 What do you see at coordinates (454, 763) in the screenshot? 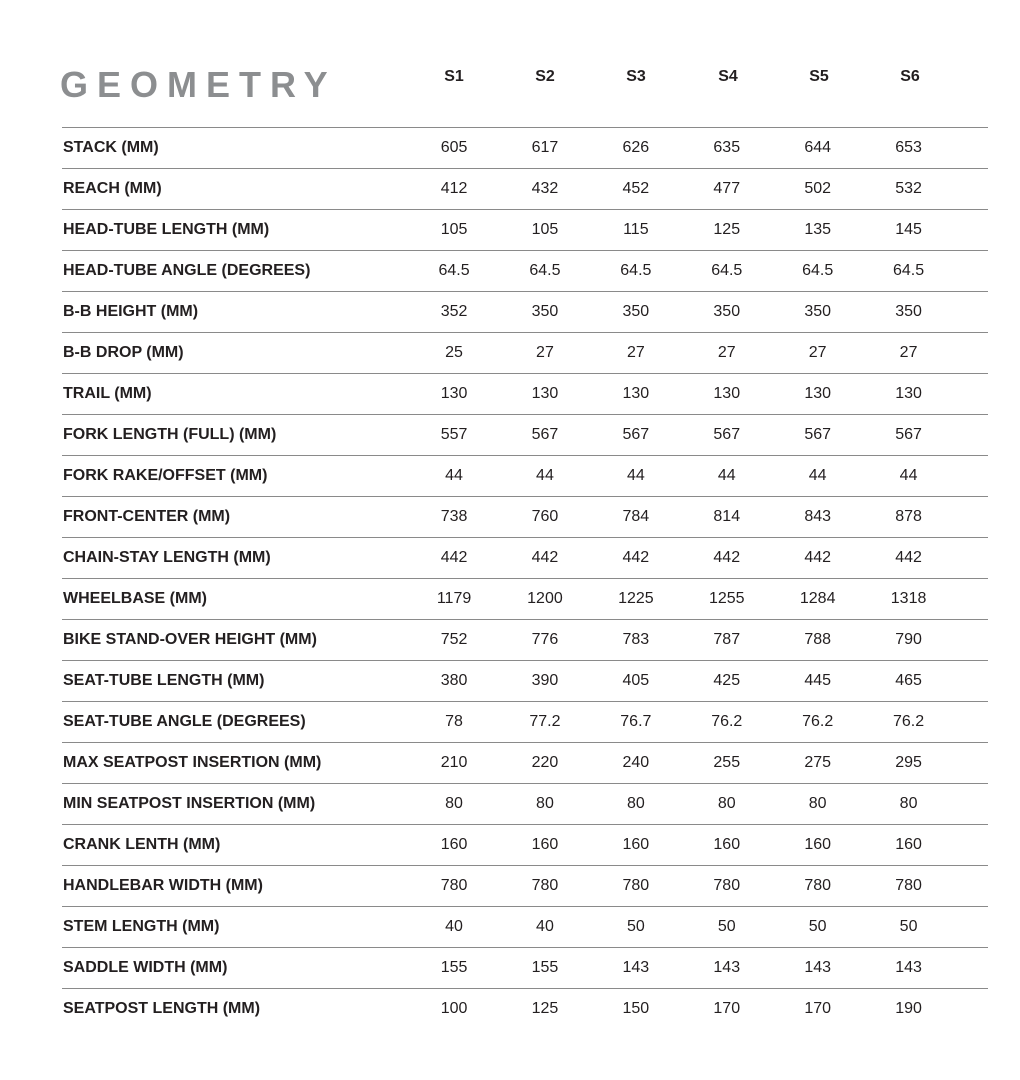
I see `cell-value: 210` at bounding box center [454, 763].